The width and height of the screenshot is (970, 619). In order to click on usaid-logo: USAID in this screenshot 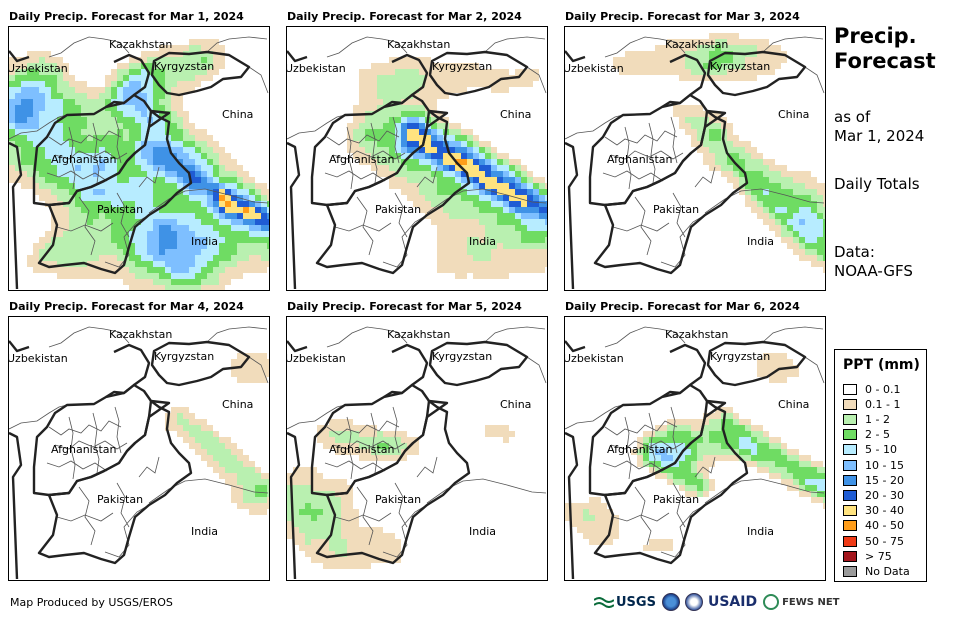, I will do `click(732, 602)`.